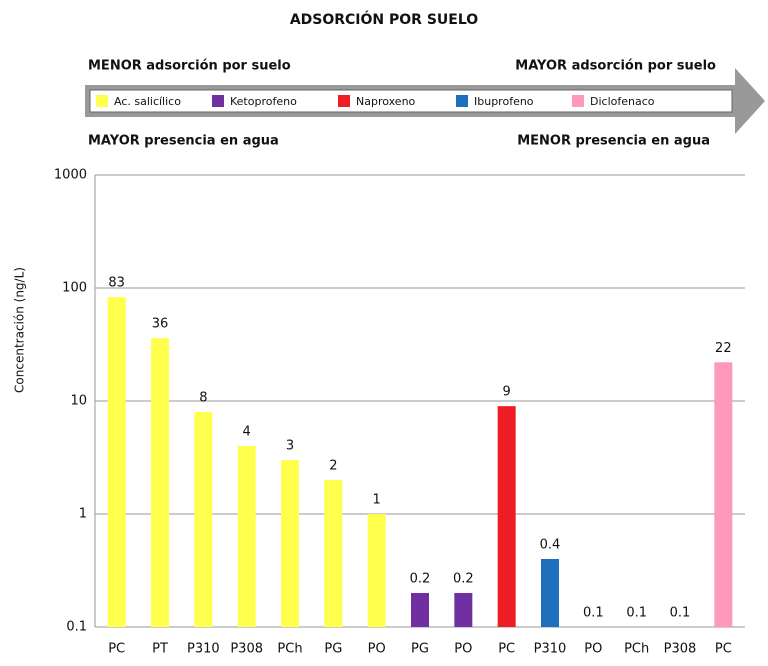 Image resolution: width=768 pixels, height=666 pixels. Describe the element at coordinates (74, 288) in the screenshot. I see `y-tick-label: 100` at that location.